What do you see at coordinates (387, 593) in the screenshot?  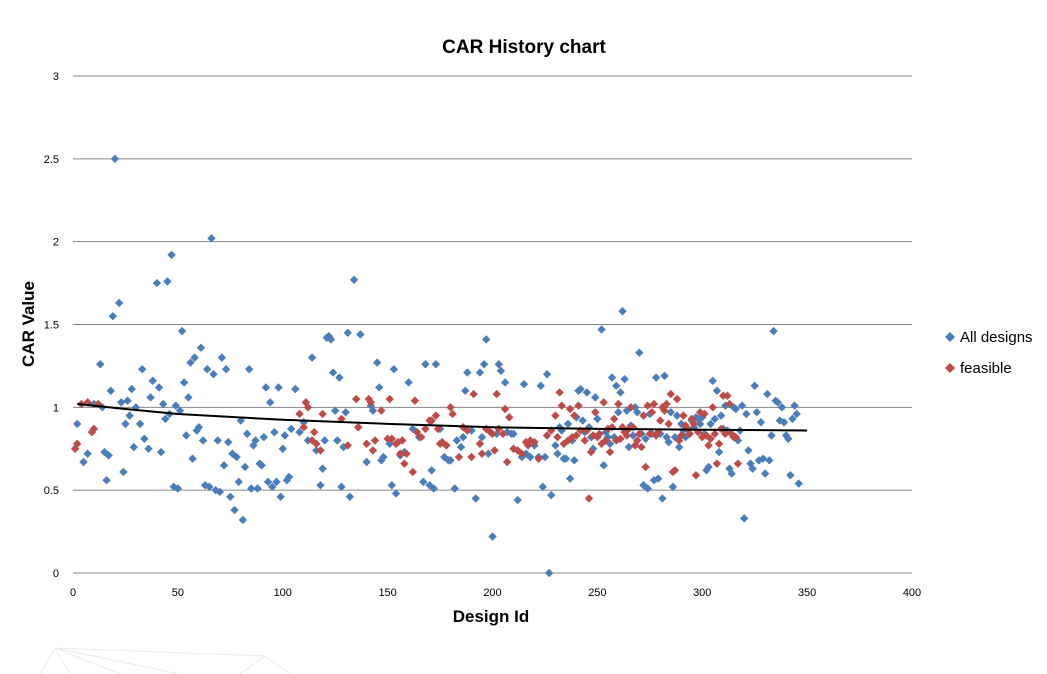 I see `x-tick-label: 150` at bounding box center [387, 593].